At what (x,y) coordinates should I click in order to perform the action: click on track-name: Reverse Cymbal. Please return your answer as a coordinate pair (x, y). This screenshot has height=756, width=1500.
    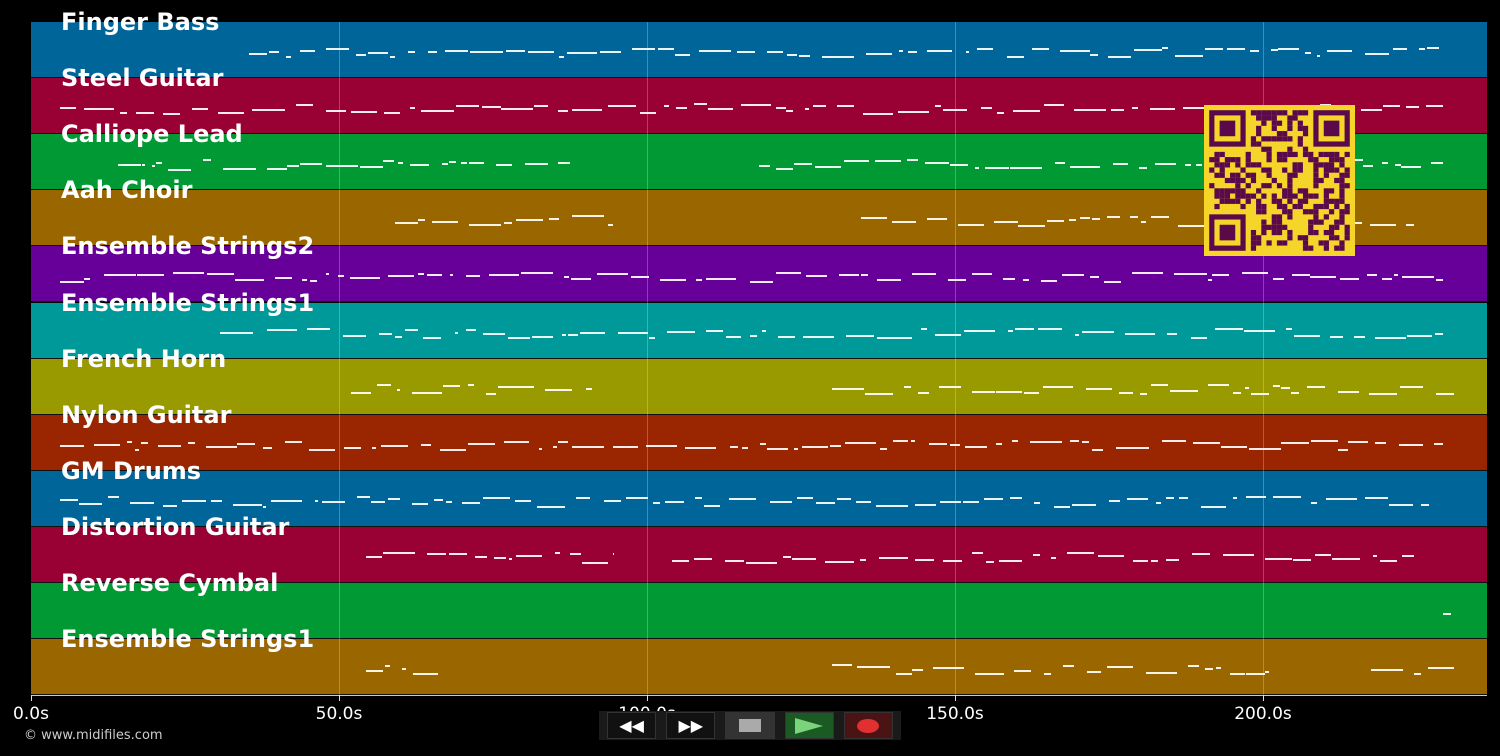
    Looking at the image, I should click on (170, 583).